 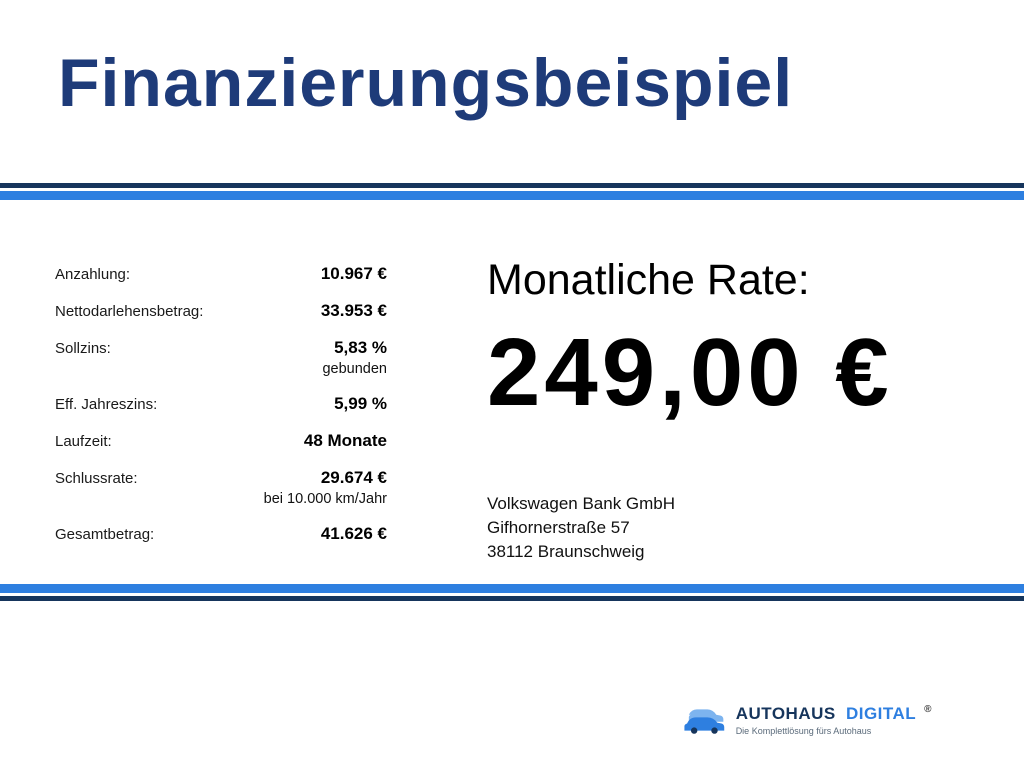 What do you see at coordinates (221, 441) in the screenshot?
I see `table-row-laufzeit: Laufzeit: 48 Monate` at bounding box center [221, 441].